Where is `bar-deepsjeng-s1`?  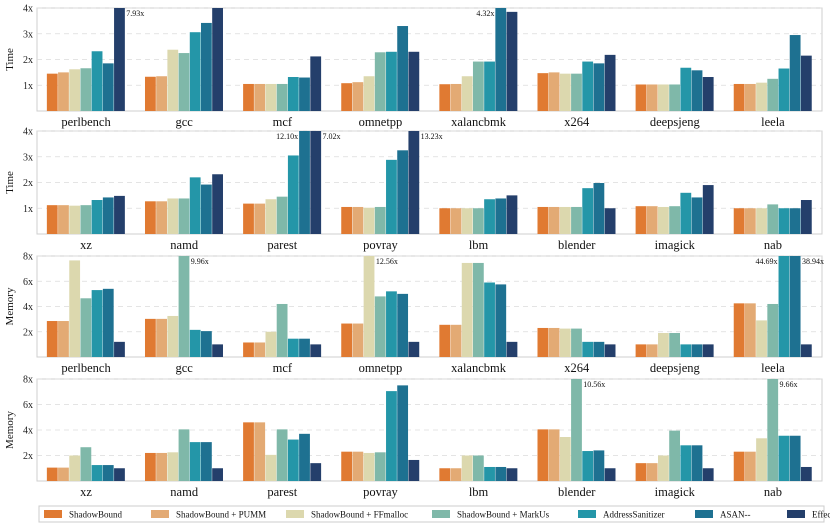
bar-deepsjeng-s1 is located at coordinates (652, 350).